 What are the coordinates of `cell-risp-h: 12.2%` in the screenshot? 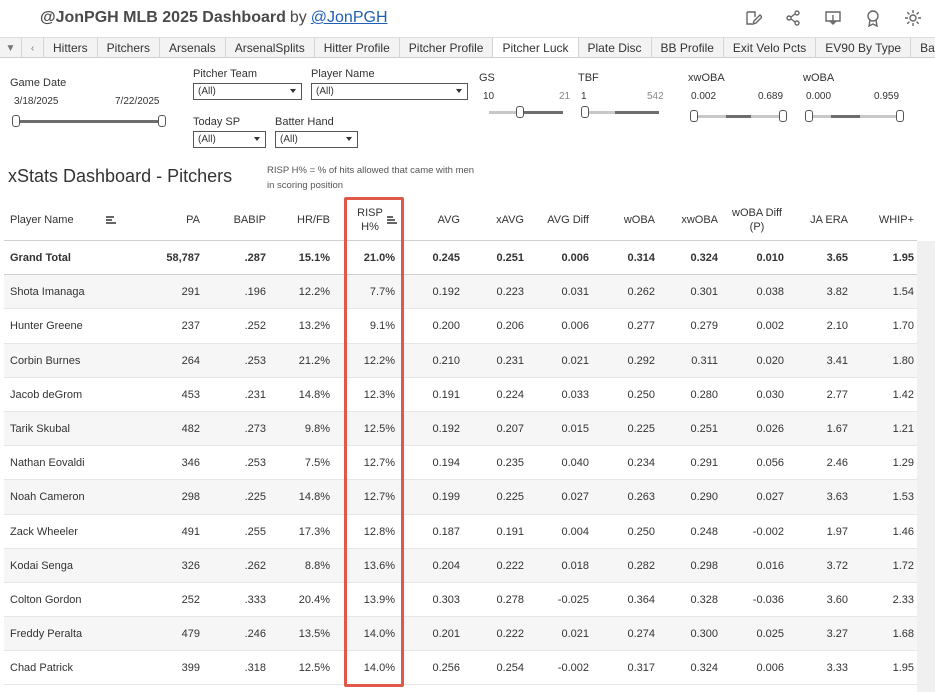 It's located at (379, 360).